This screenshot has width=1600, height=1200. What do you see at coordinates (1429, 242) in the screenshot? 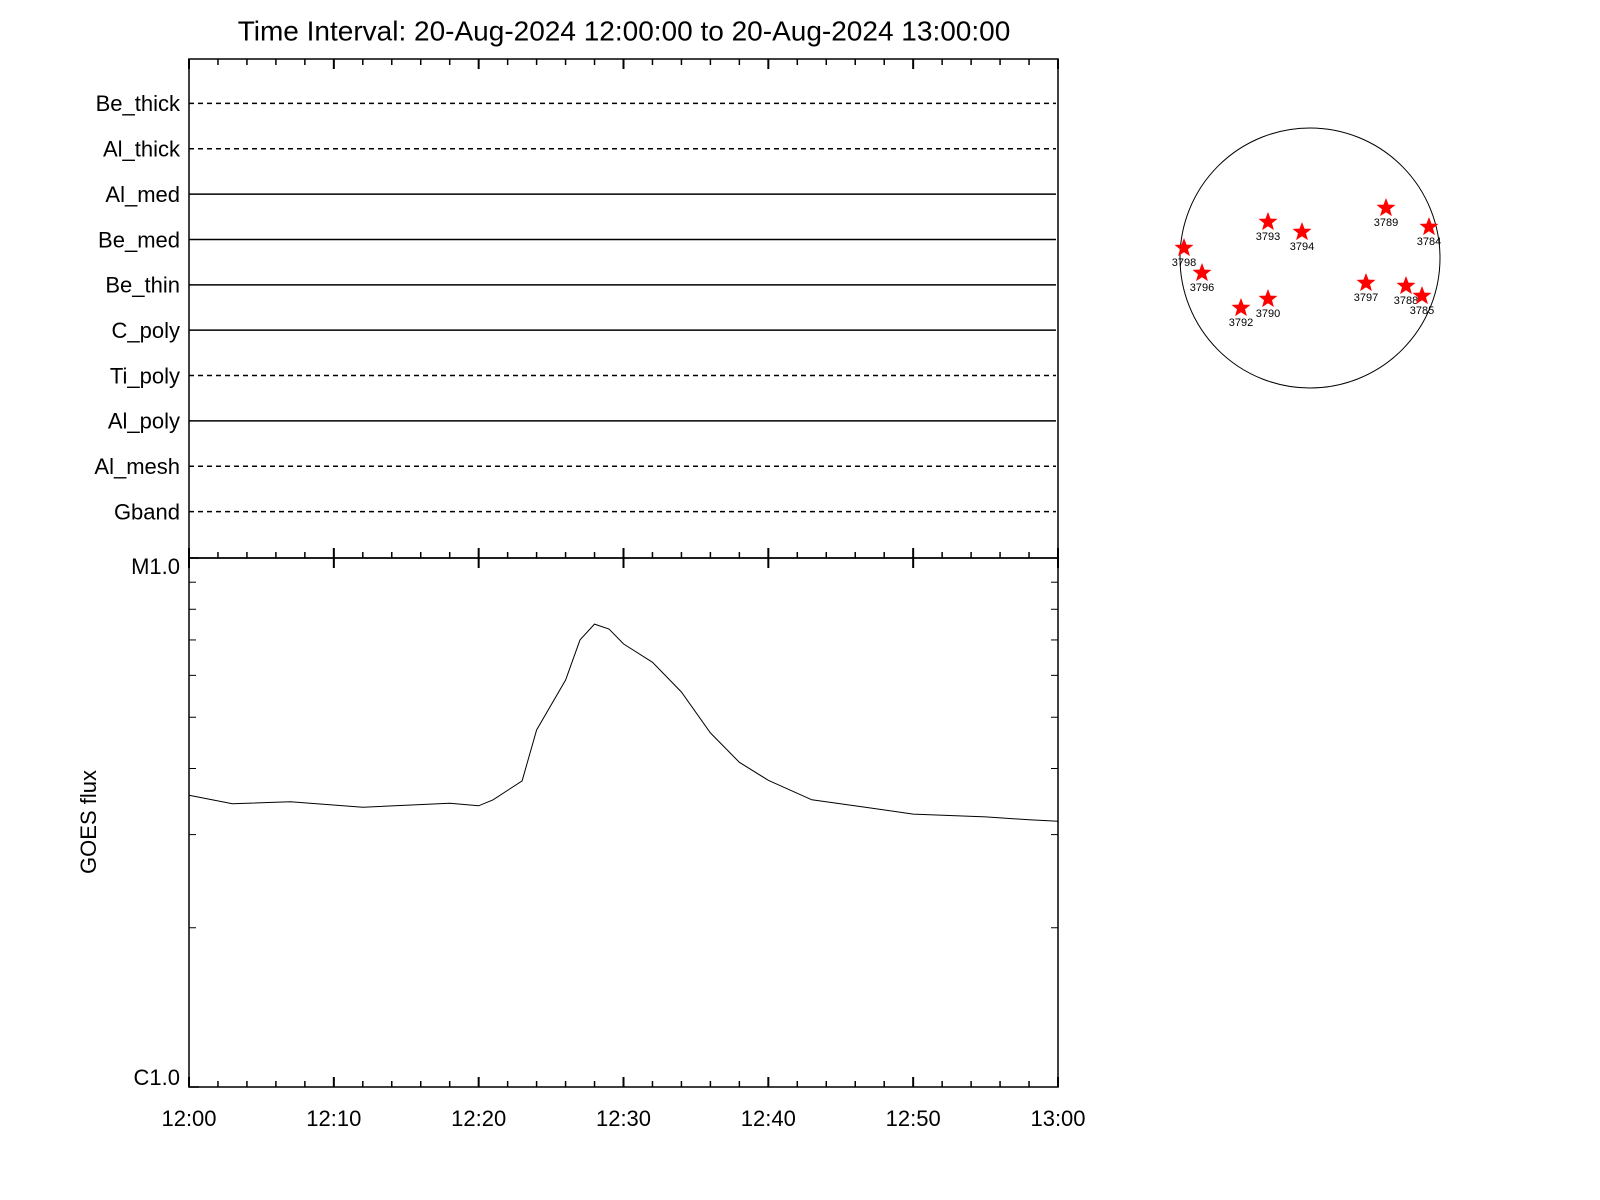
I see `region-label: 3784` at bounding box center [1429, 242].